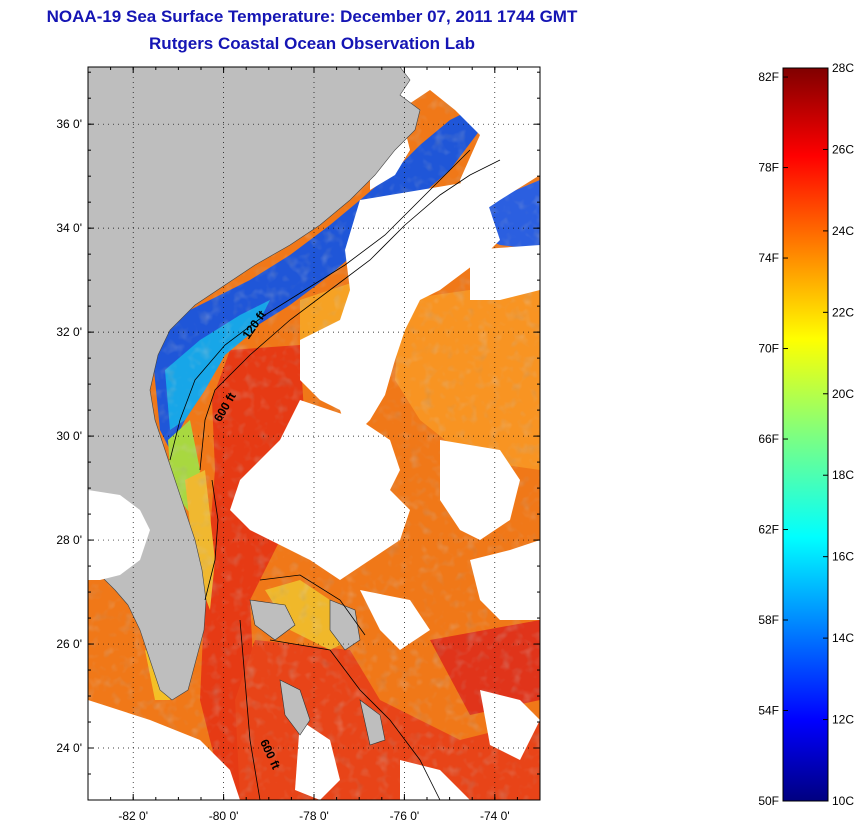 The height and width of the screenshot is (832, 864). I want to click on abaco-island, so click(345, 625).